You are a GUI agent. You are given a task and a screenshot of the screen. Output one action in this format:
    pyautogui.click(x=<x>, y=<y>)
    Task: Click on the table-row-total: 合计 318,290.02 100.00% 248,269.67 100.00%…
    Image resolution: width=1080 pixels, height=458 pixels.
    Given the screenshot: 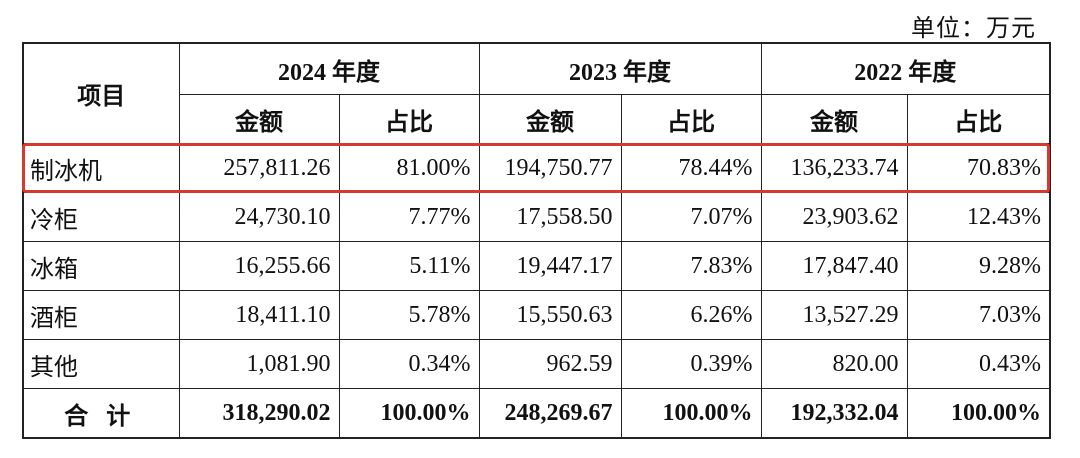 What is the action you would take?
    pyautogui.click(x=536, y=413)
    